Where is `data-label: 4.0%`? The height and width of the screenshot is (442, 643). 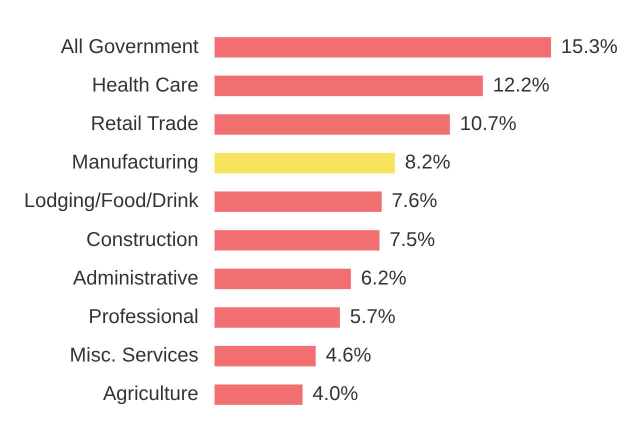
data-label: 4.0% is located at coordinates (335, 394).